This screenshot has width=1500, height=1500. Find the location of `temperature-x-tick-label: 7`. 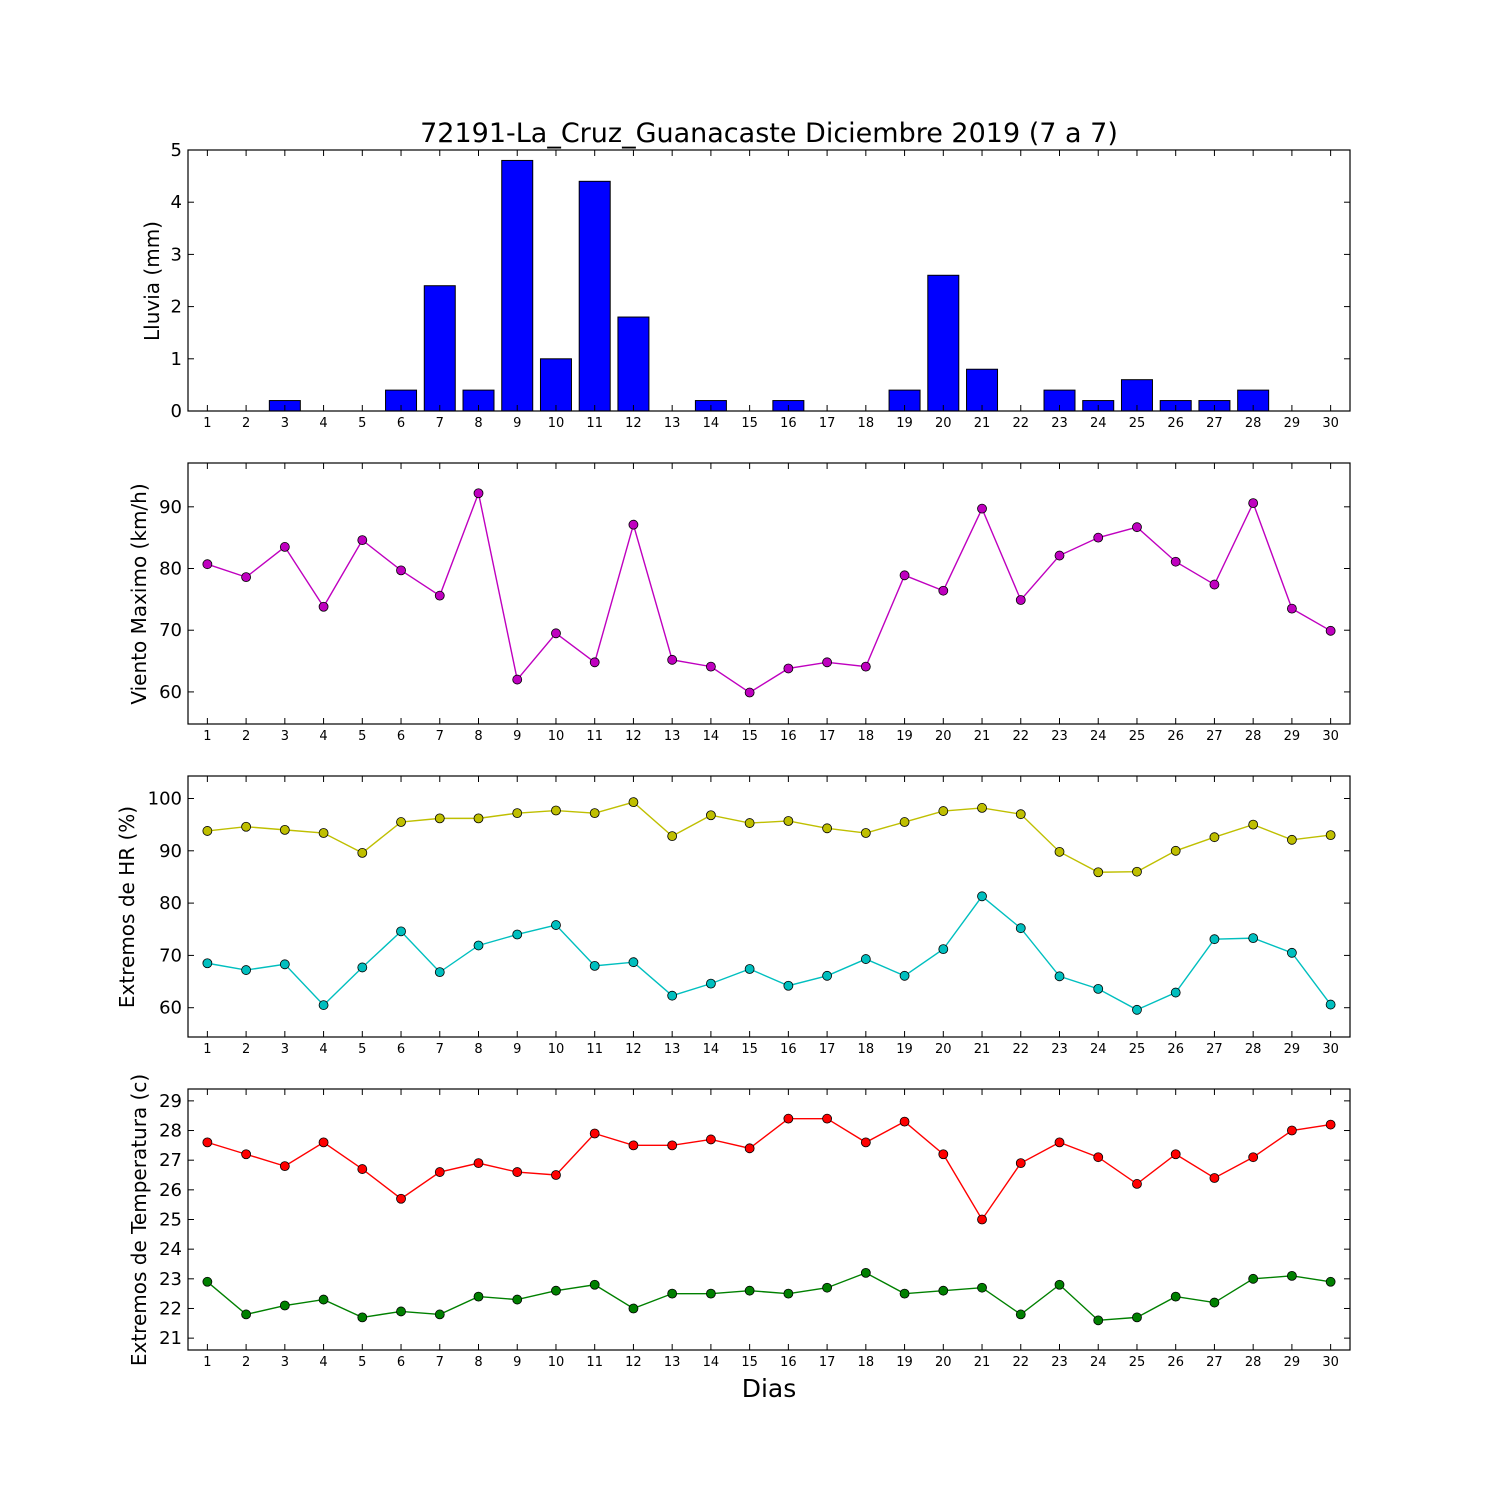

temperature-x-tick-label: 7 is located at coordinates (440, 1362).